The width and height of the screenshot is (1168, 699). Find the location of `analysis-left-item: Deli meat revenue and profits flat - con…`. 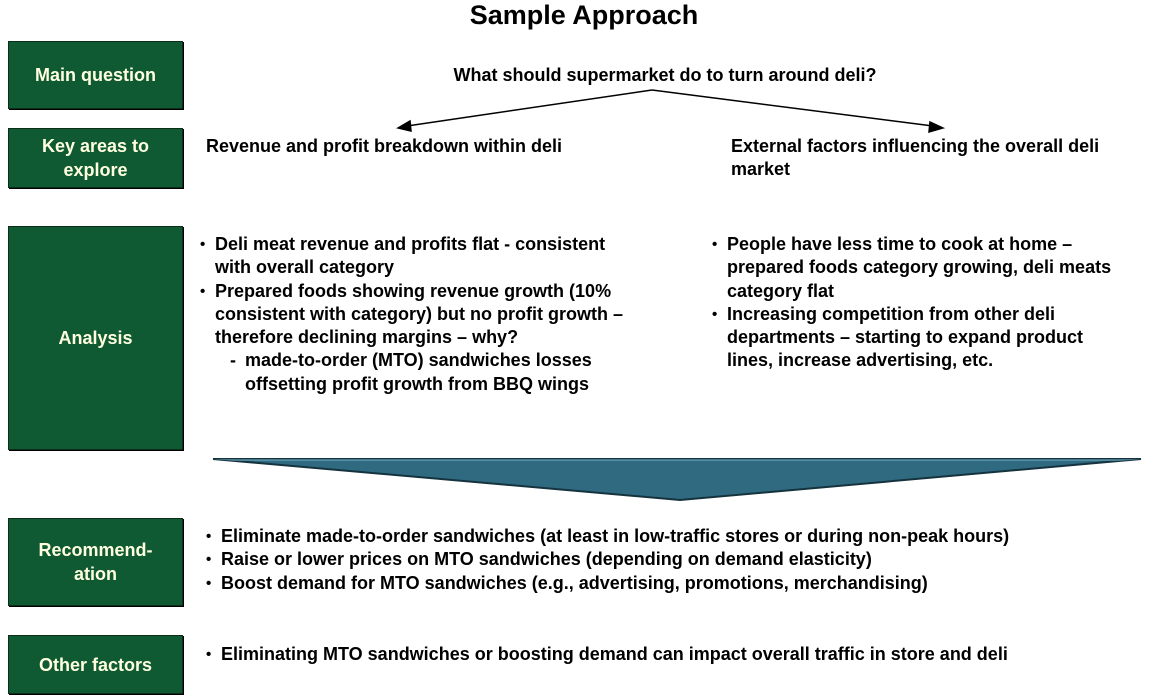

analysis-left-item: Deli meat revenue and profits flat - con… is located at coordinates (422, 256).